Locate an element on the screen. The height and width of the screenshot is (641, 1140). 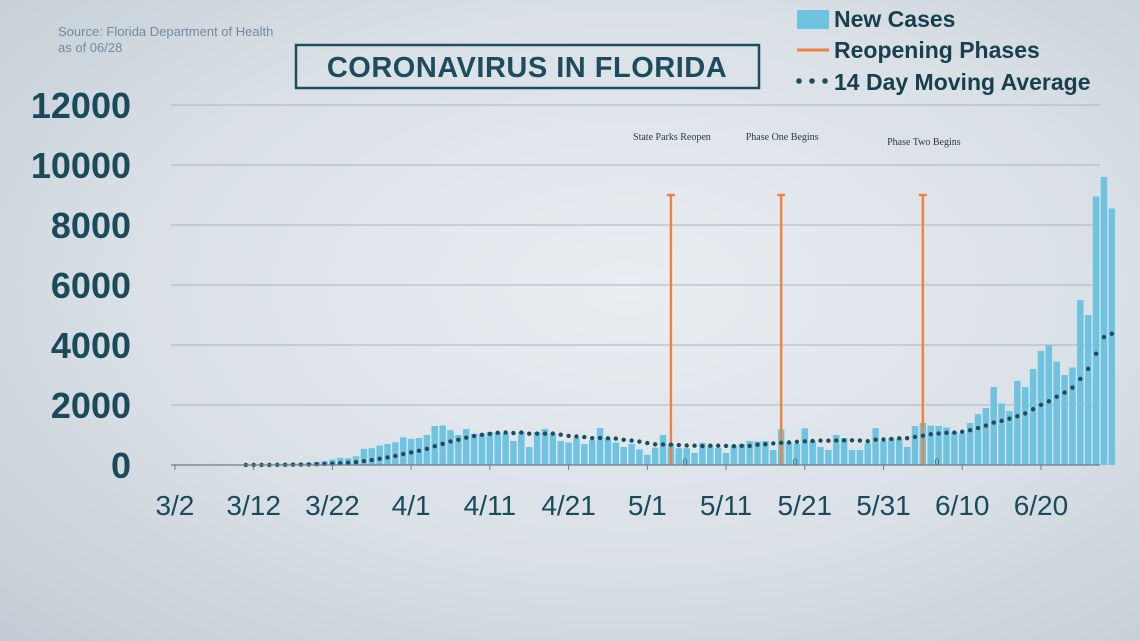
y-tick-label: 4000 is located at coordinates (91, 345).